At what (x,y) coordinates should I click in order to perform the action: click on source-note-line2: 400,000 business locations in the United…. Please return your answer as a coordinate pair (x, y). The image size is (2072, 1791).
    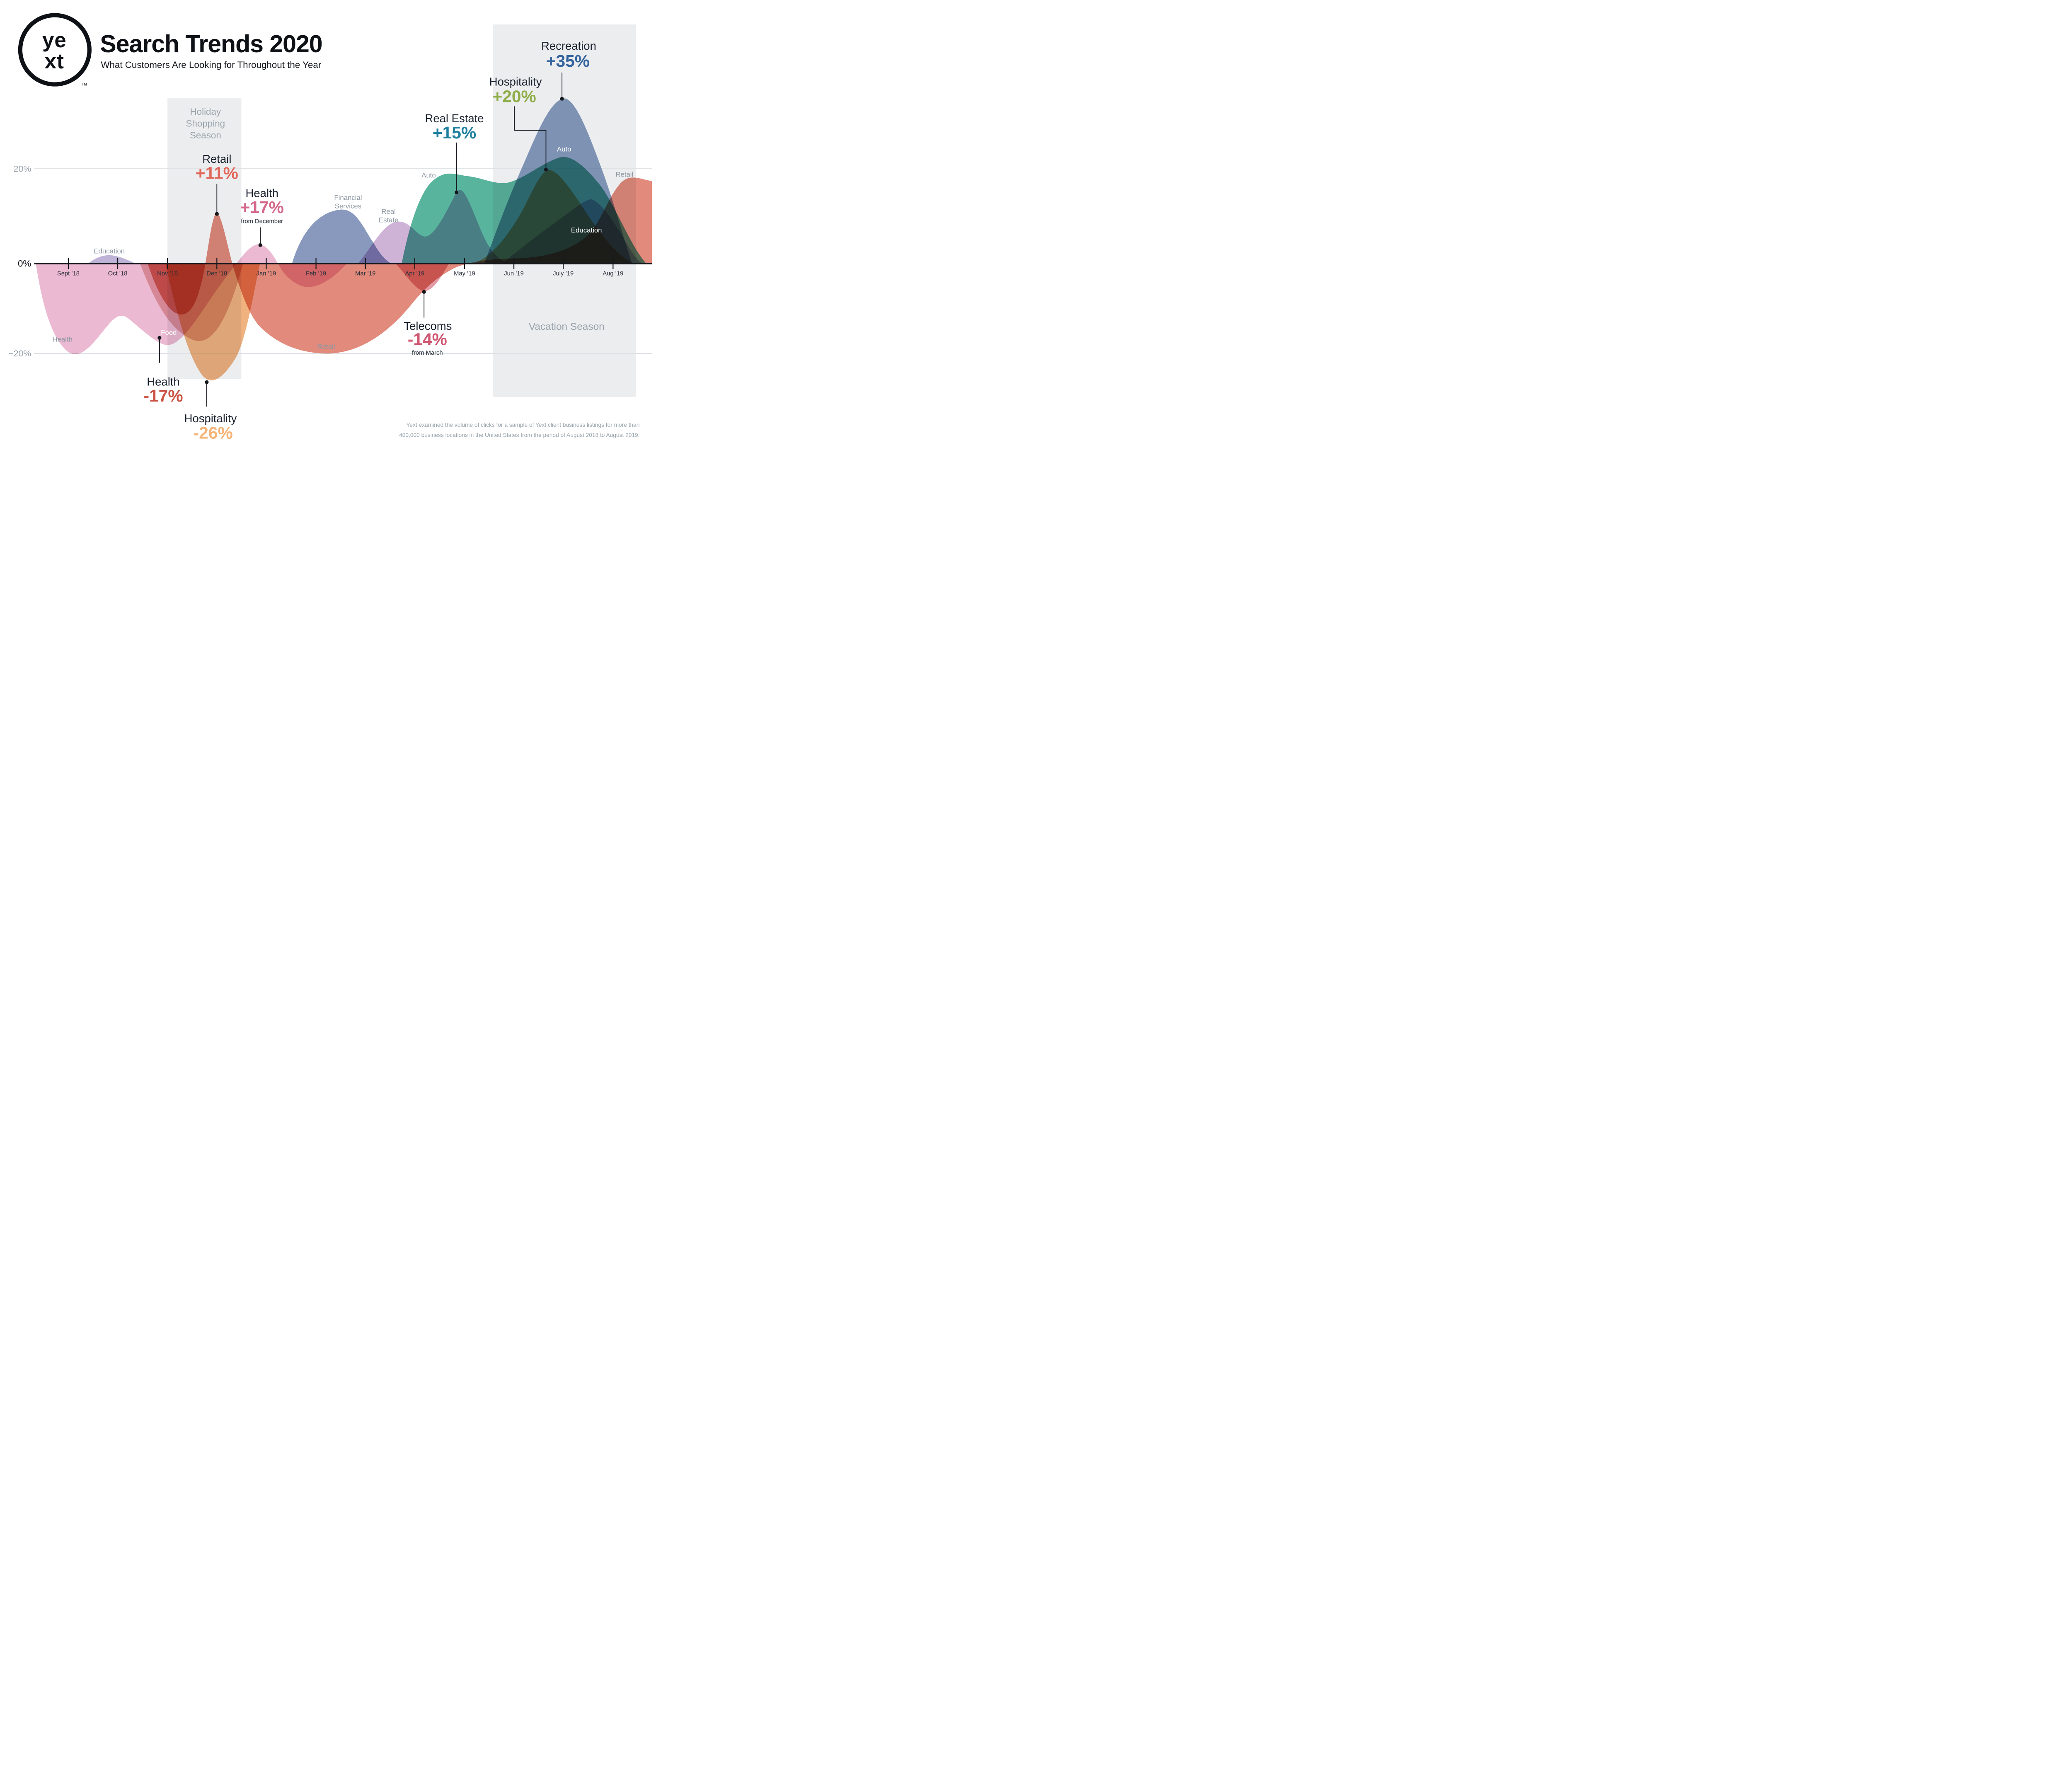
    Looking at the image, I should click on (519, 435).